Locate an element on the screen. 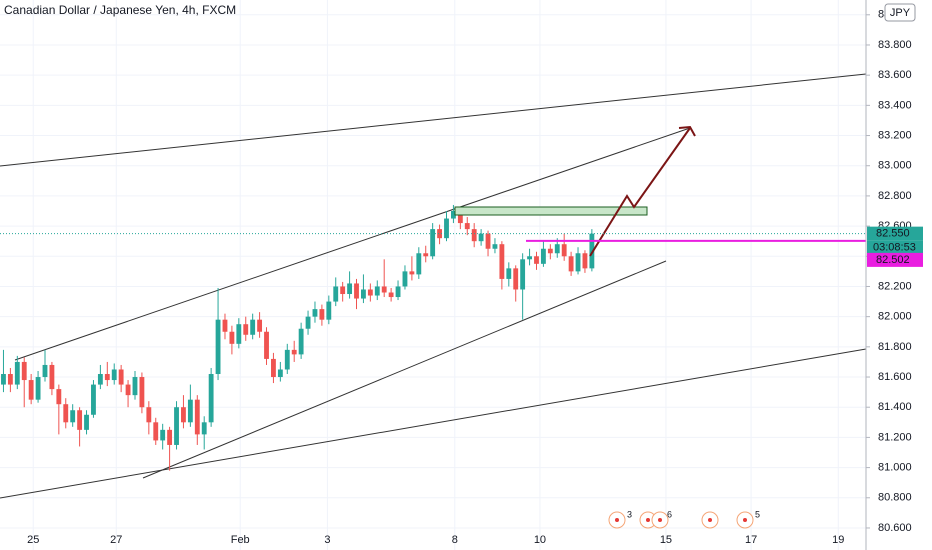 The width and height of the screenshot is (932, 550). x-tick-label: 15 is located at coordinates (666, 540).